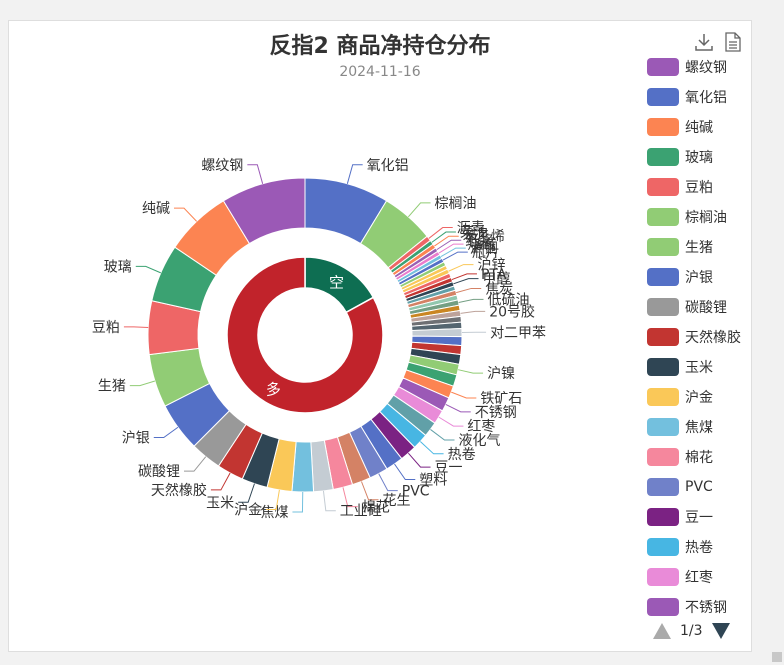 The width and height of the screenshot is (784, 665). Describe the element at coordinates (509, 300) in the screenshot. I see `outer-slice-label: 低硫油` at that location.